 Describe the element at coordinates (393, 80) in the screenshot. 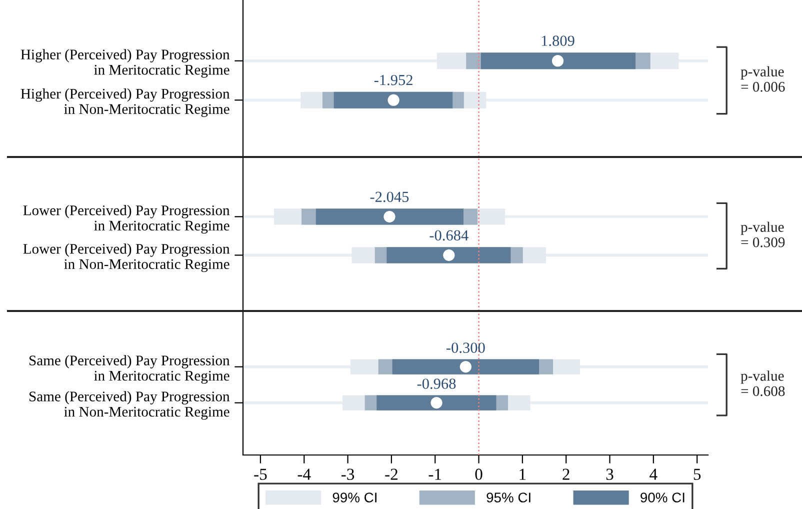

I see `data-label: -1.952` at that location.